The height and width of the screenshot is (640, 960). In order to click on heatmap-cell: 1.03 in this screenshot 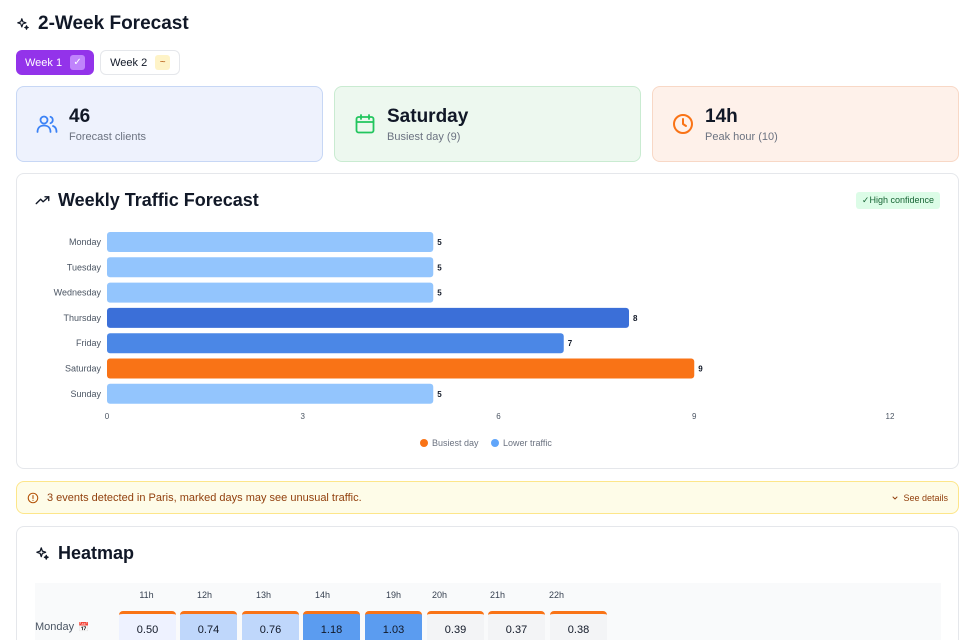, I will do `click(393, 625)`.